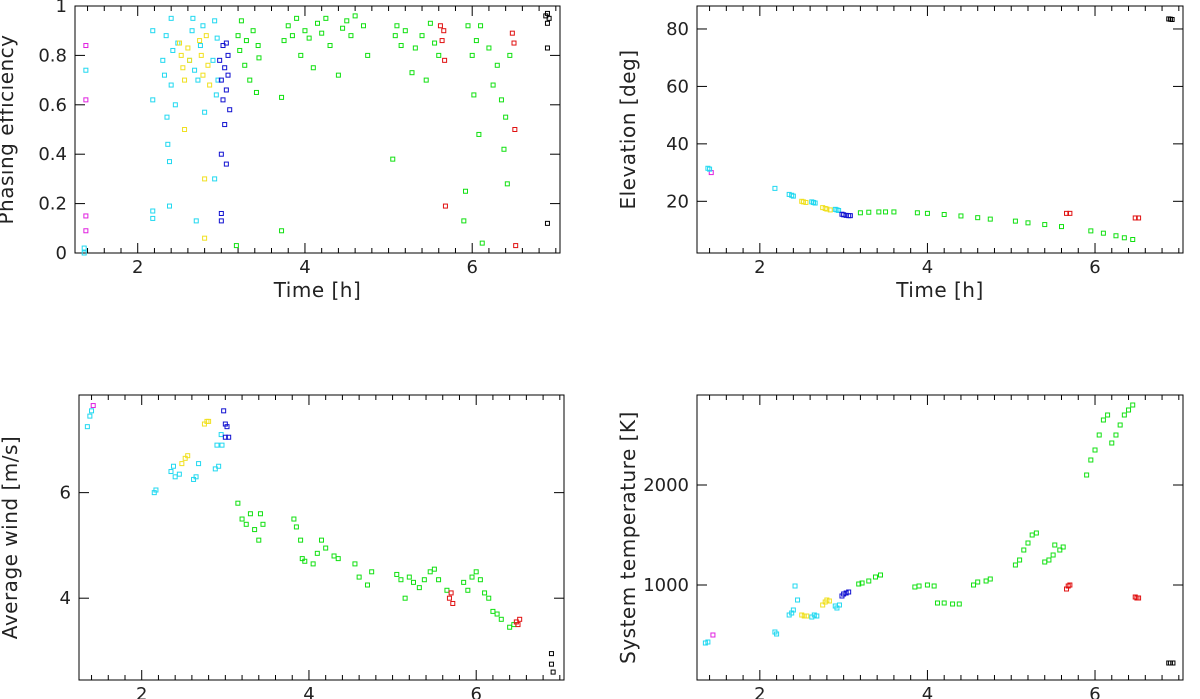  I want to click on y-tick-label: 0.4, so click(52, 154).